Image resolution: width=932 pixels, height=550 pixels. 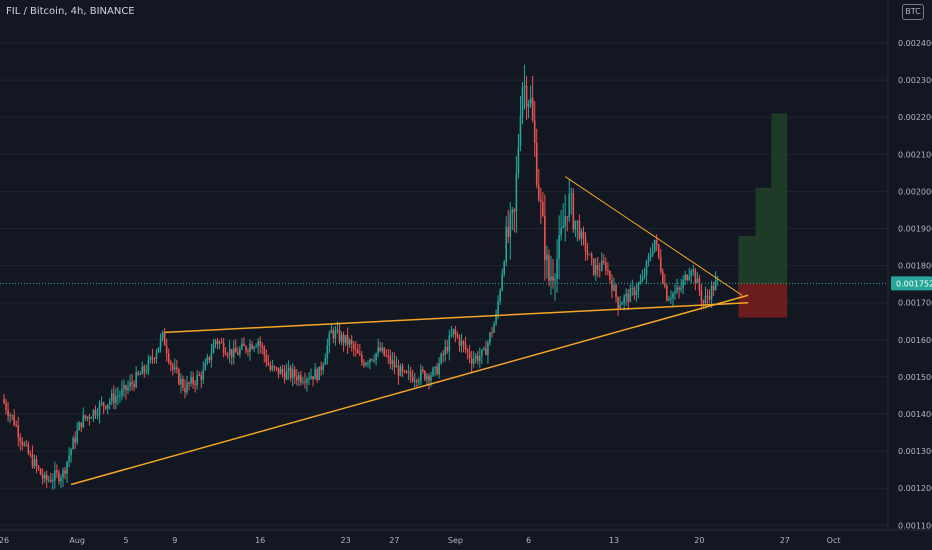 I want to click on currency-badge: BTC, so click(x=913, y=12).